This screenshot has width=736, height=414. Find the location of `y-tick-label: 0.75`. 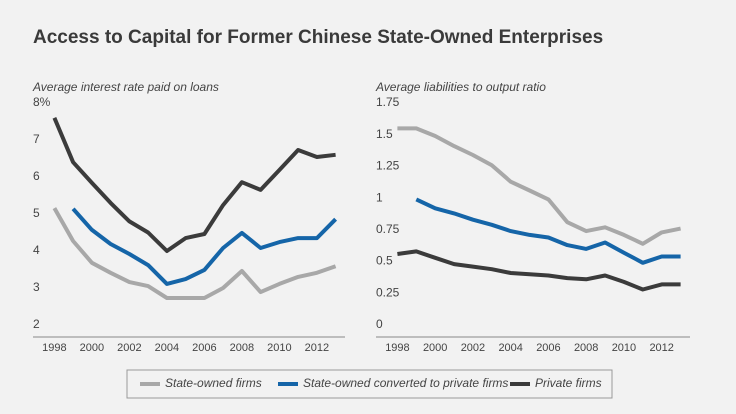

y-tick-label: 0.75 is located at coordinates (388, 229).